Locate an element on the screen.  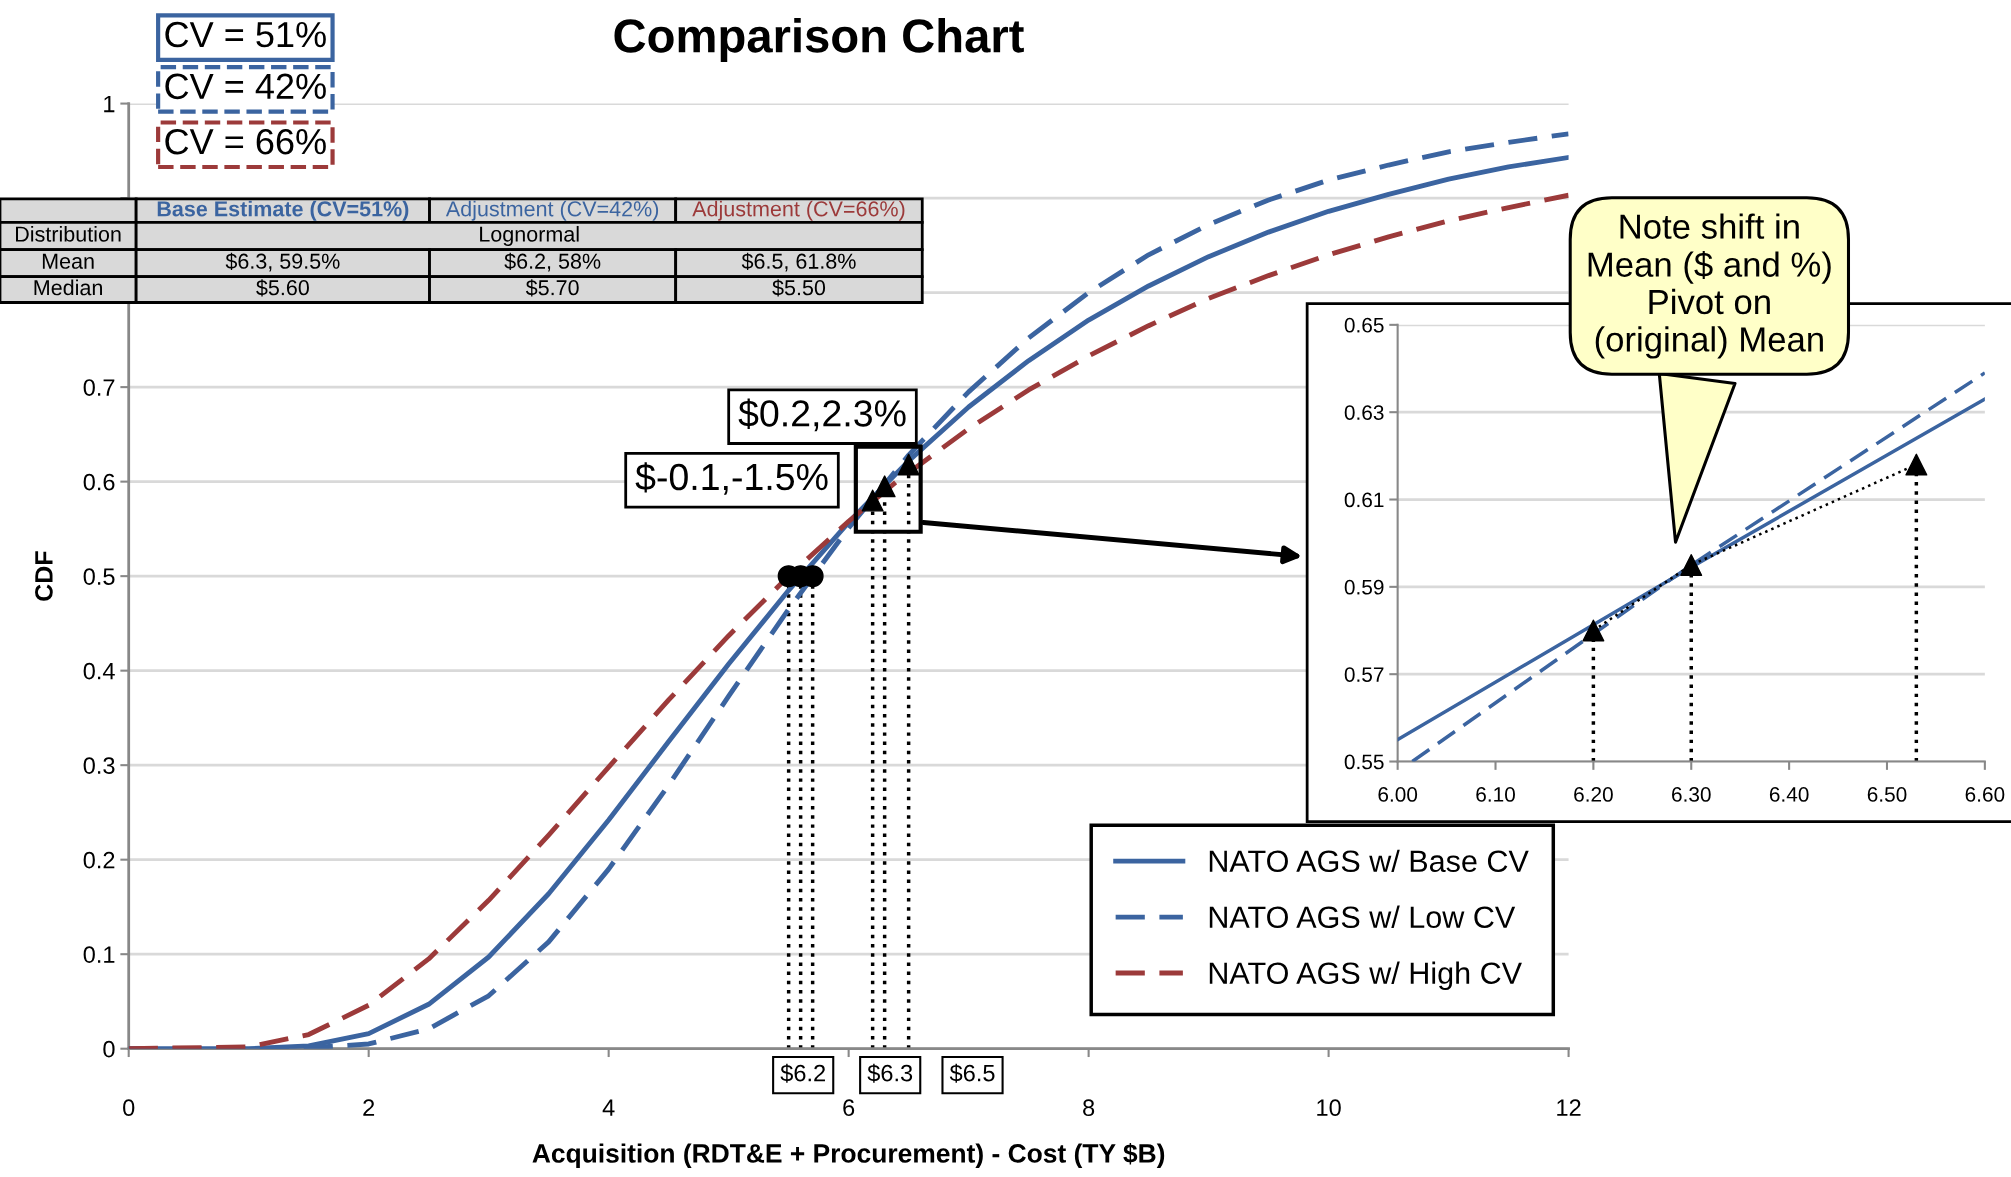
x-tick-label: 6.50 is located at coordinates (1887, 794).